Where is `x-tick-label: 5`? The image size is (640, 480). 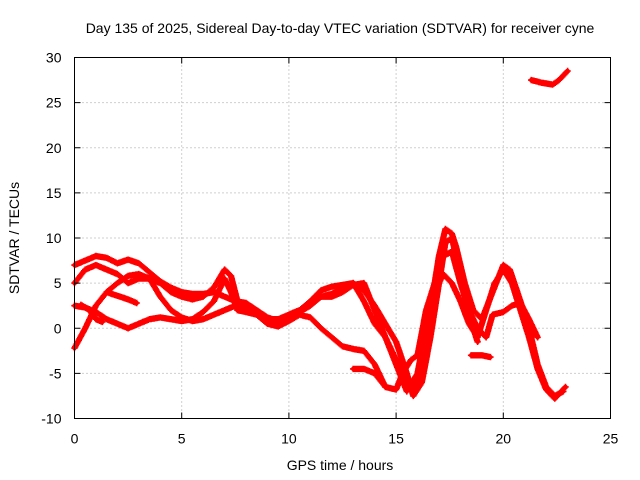 x-tick-label: 5 is located at coordinates (182, 439).